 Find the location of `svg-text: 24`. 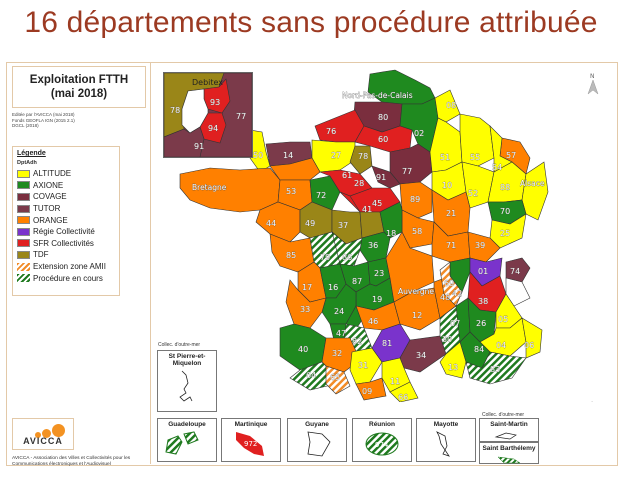

svg-text: 24 is located at coordinates (339, 311).